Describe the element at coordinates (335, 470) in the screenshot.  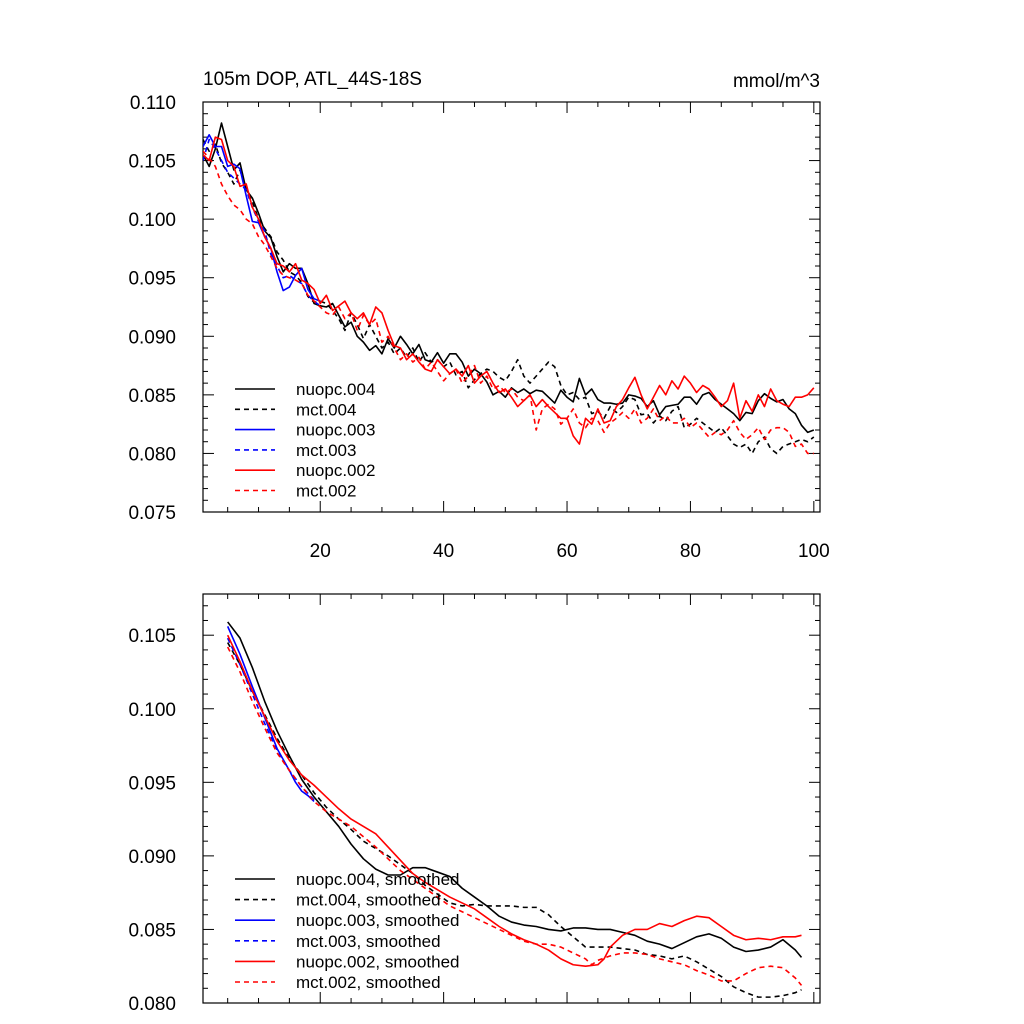
I see `legend-label: nuopc.002` at that location.